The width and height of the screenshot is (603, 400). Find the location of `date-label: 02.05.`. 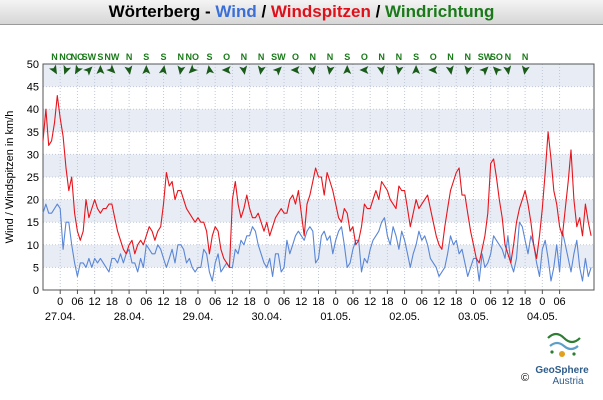

date-label: 02.05. is located at coordinates (404, 317).